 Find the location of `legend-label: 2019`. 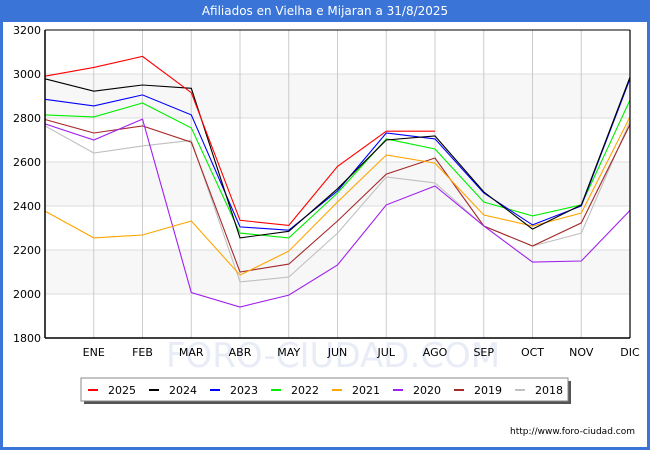

legend-label: 2019 is located at coordinates (488, 390).